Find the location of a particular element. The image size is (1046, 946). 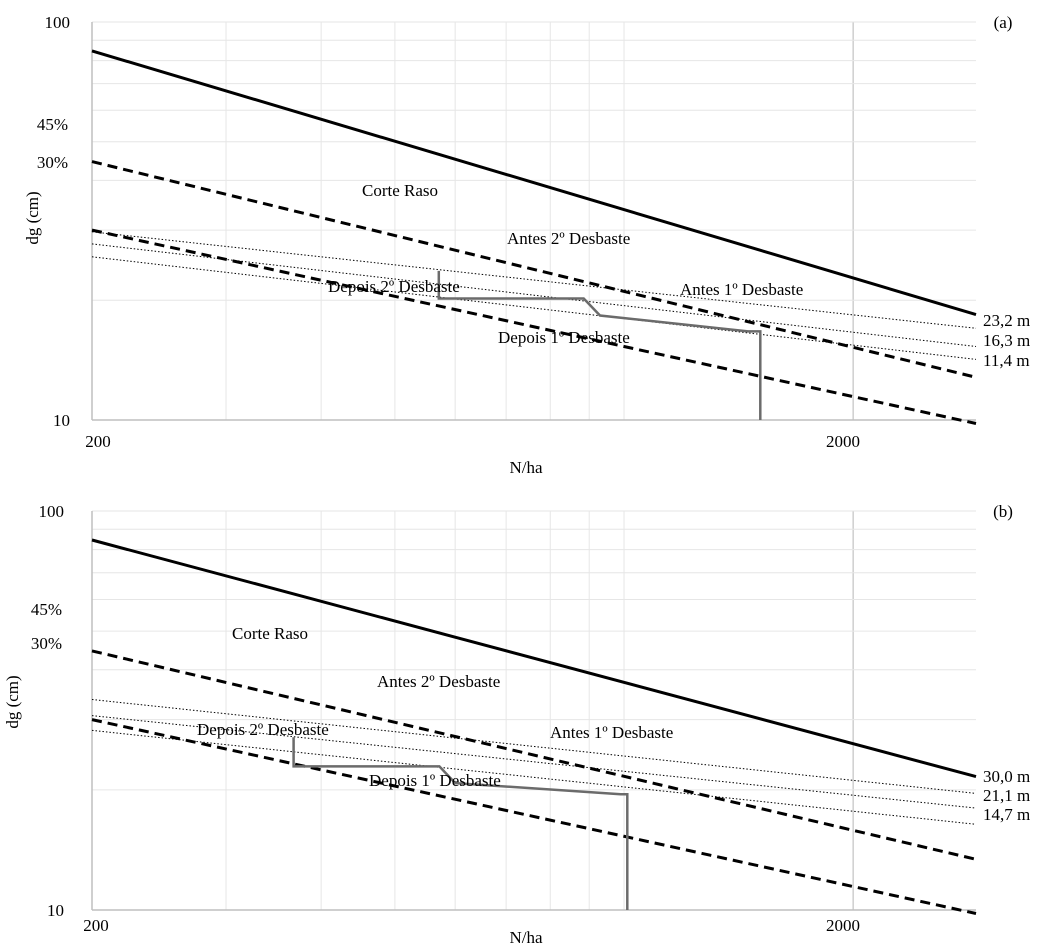

height-label-1: 30,0 m is located at coordinates (1006, 776).